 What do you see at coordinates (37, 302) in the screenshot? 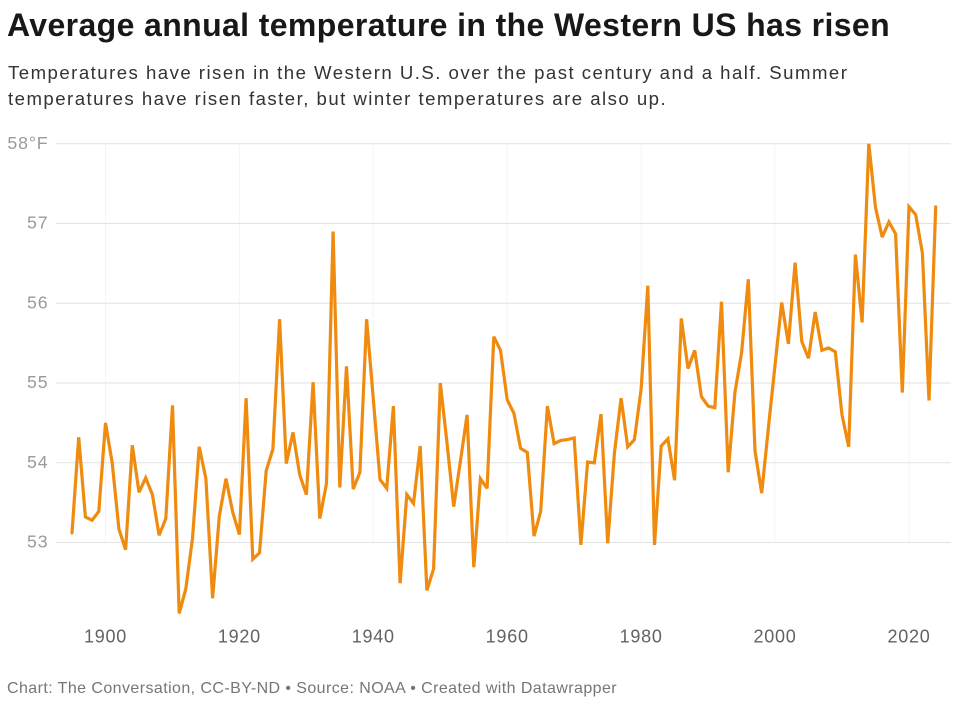
I see `svg-text: 56` at bounding box center [37, 302].